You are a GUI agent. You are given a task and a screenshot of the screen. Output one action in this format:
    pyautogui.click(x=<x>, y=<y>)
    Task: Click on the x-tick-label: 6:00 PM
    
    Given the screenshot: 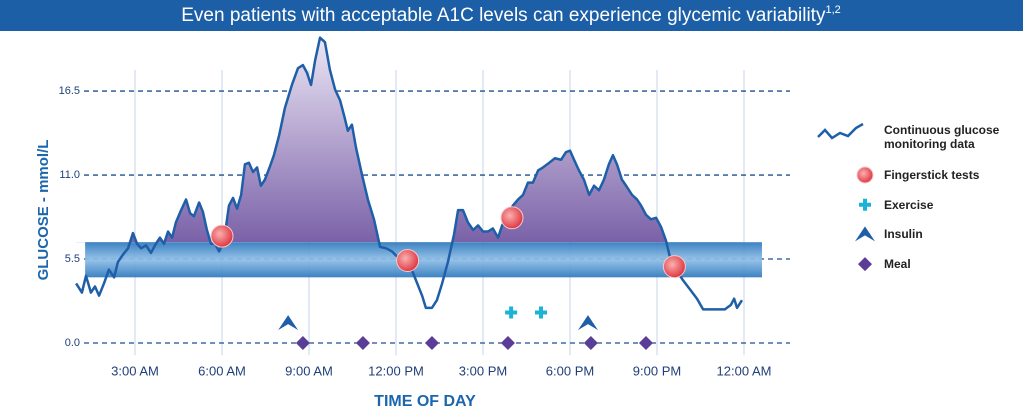 What is the action you would take?
    pyautogui.click(x=570, y=370)
    